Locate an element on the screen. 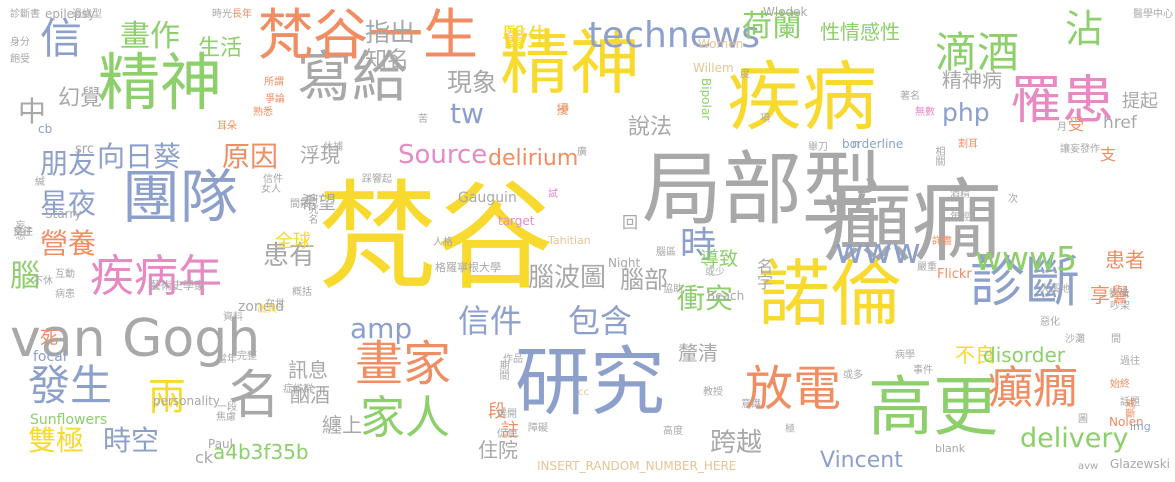  cloud-word: cb is located at coordinates (45, 129).